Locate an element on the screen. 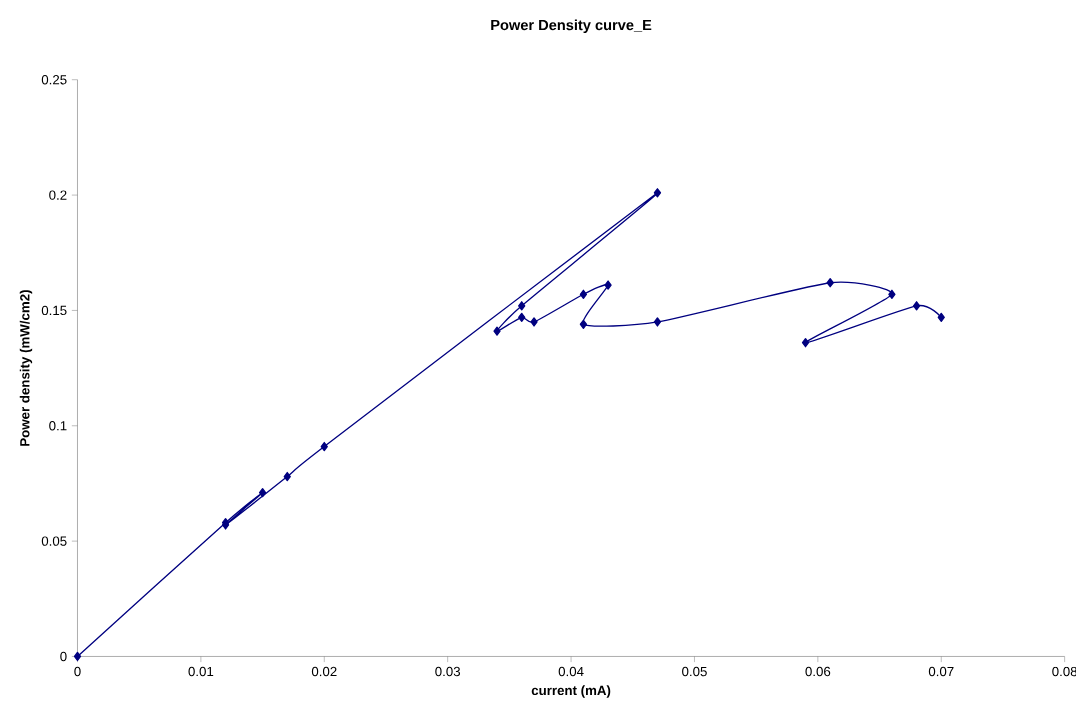  x-tick-label: 0.02 is located at coordinates (324, 671).